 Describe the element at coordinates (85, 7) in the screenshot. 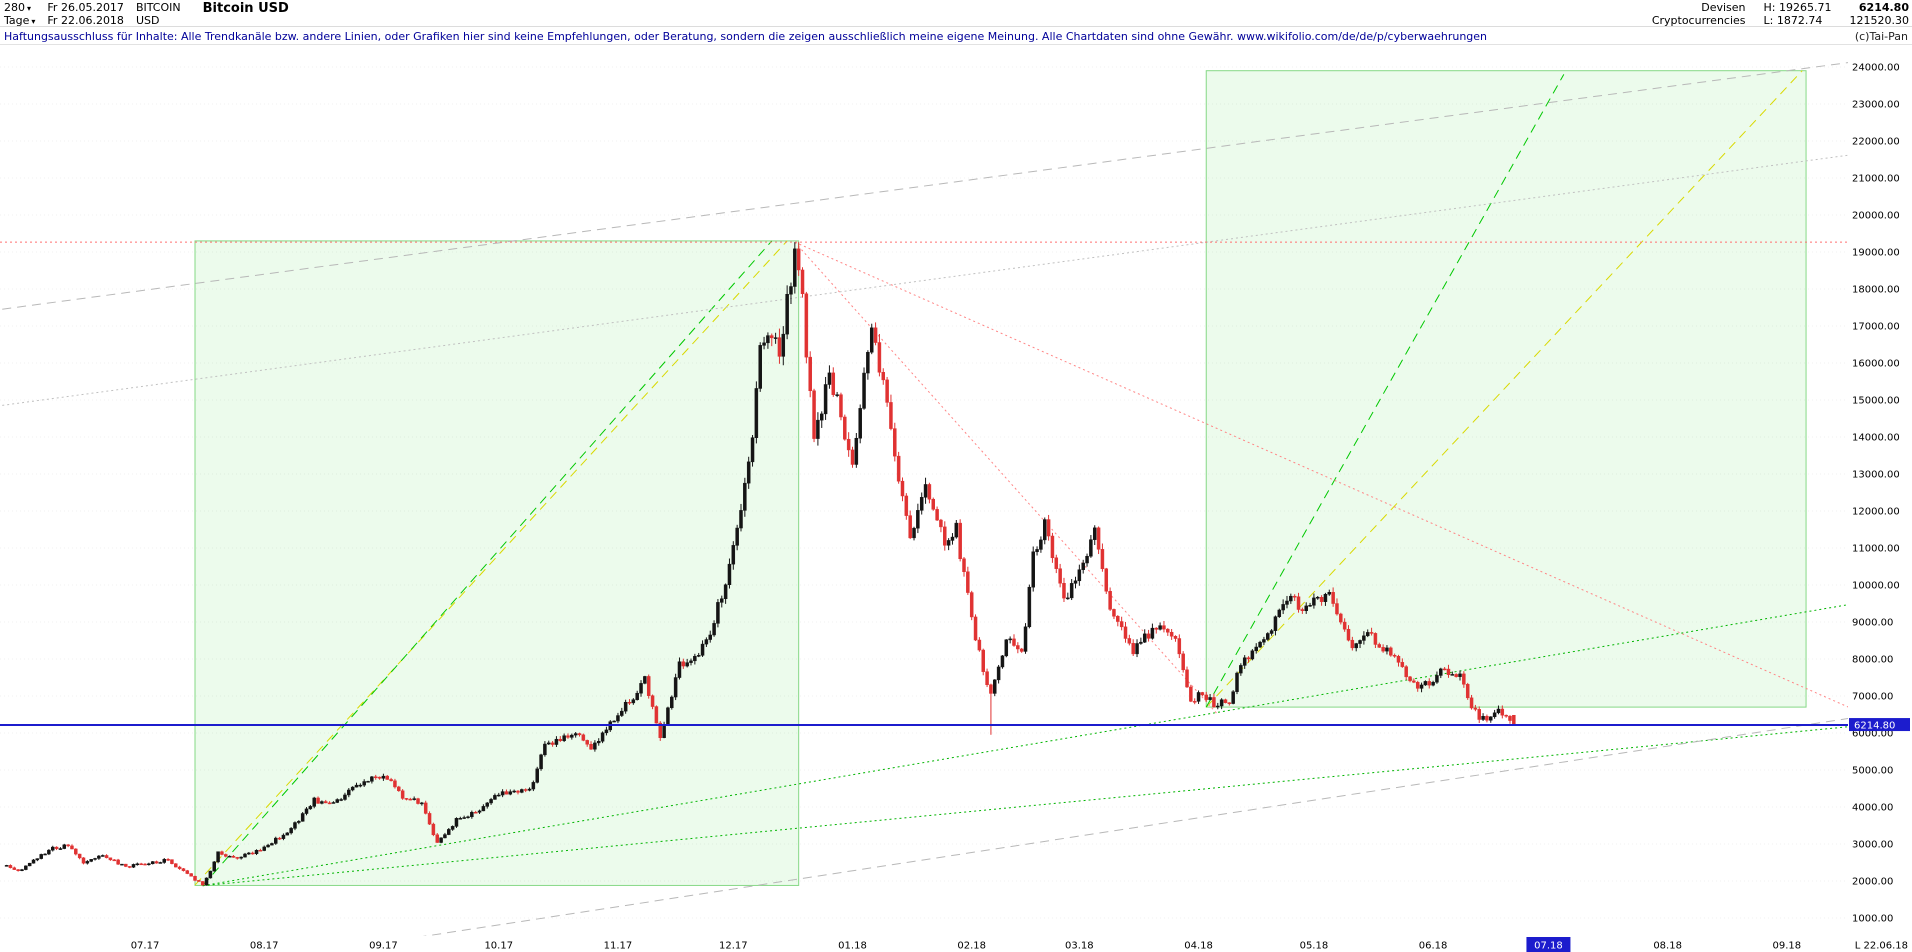

I see `date-from-field: Fr 26.05.2017` at that location.